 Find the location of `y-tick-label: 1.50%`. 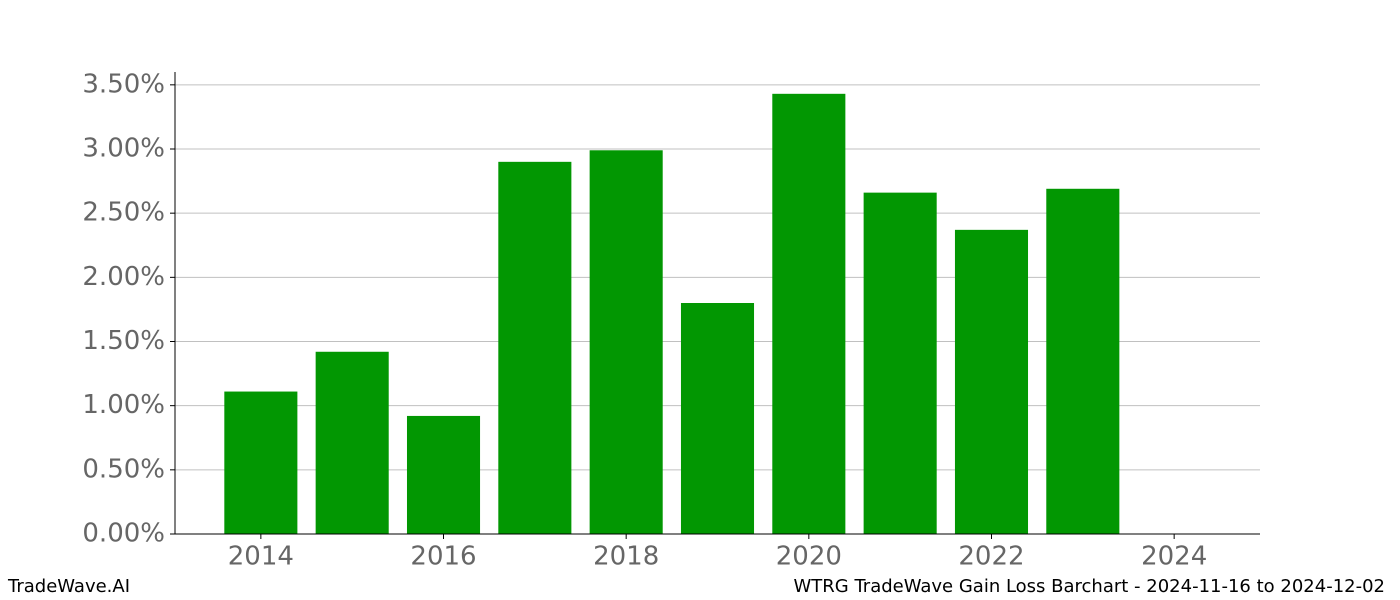

y-tick-label: 1.50% is located at coordinates (123, 341).